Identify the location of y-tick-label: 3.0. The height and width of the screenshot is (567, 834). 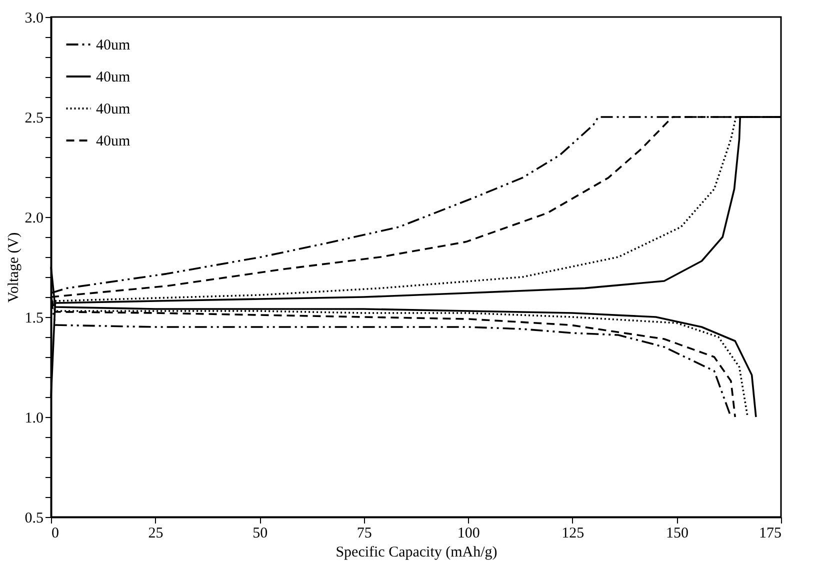
(34, 18).